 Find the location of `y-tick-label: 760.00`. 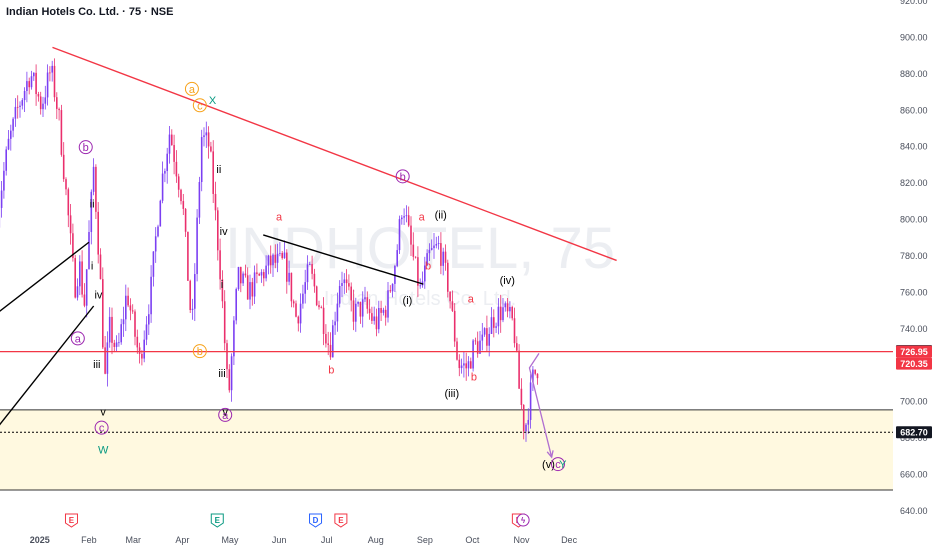

y-tick-label: 760.00 is located at coordinates (914, 292).